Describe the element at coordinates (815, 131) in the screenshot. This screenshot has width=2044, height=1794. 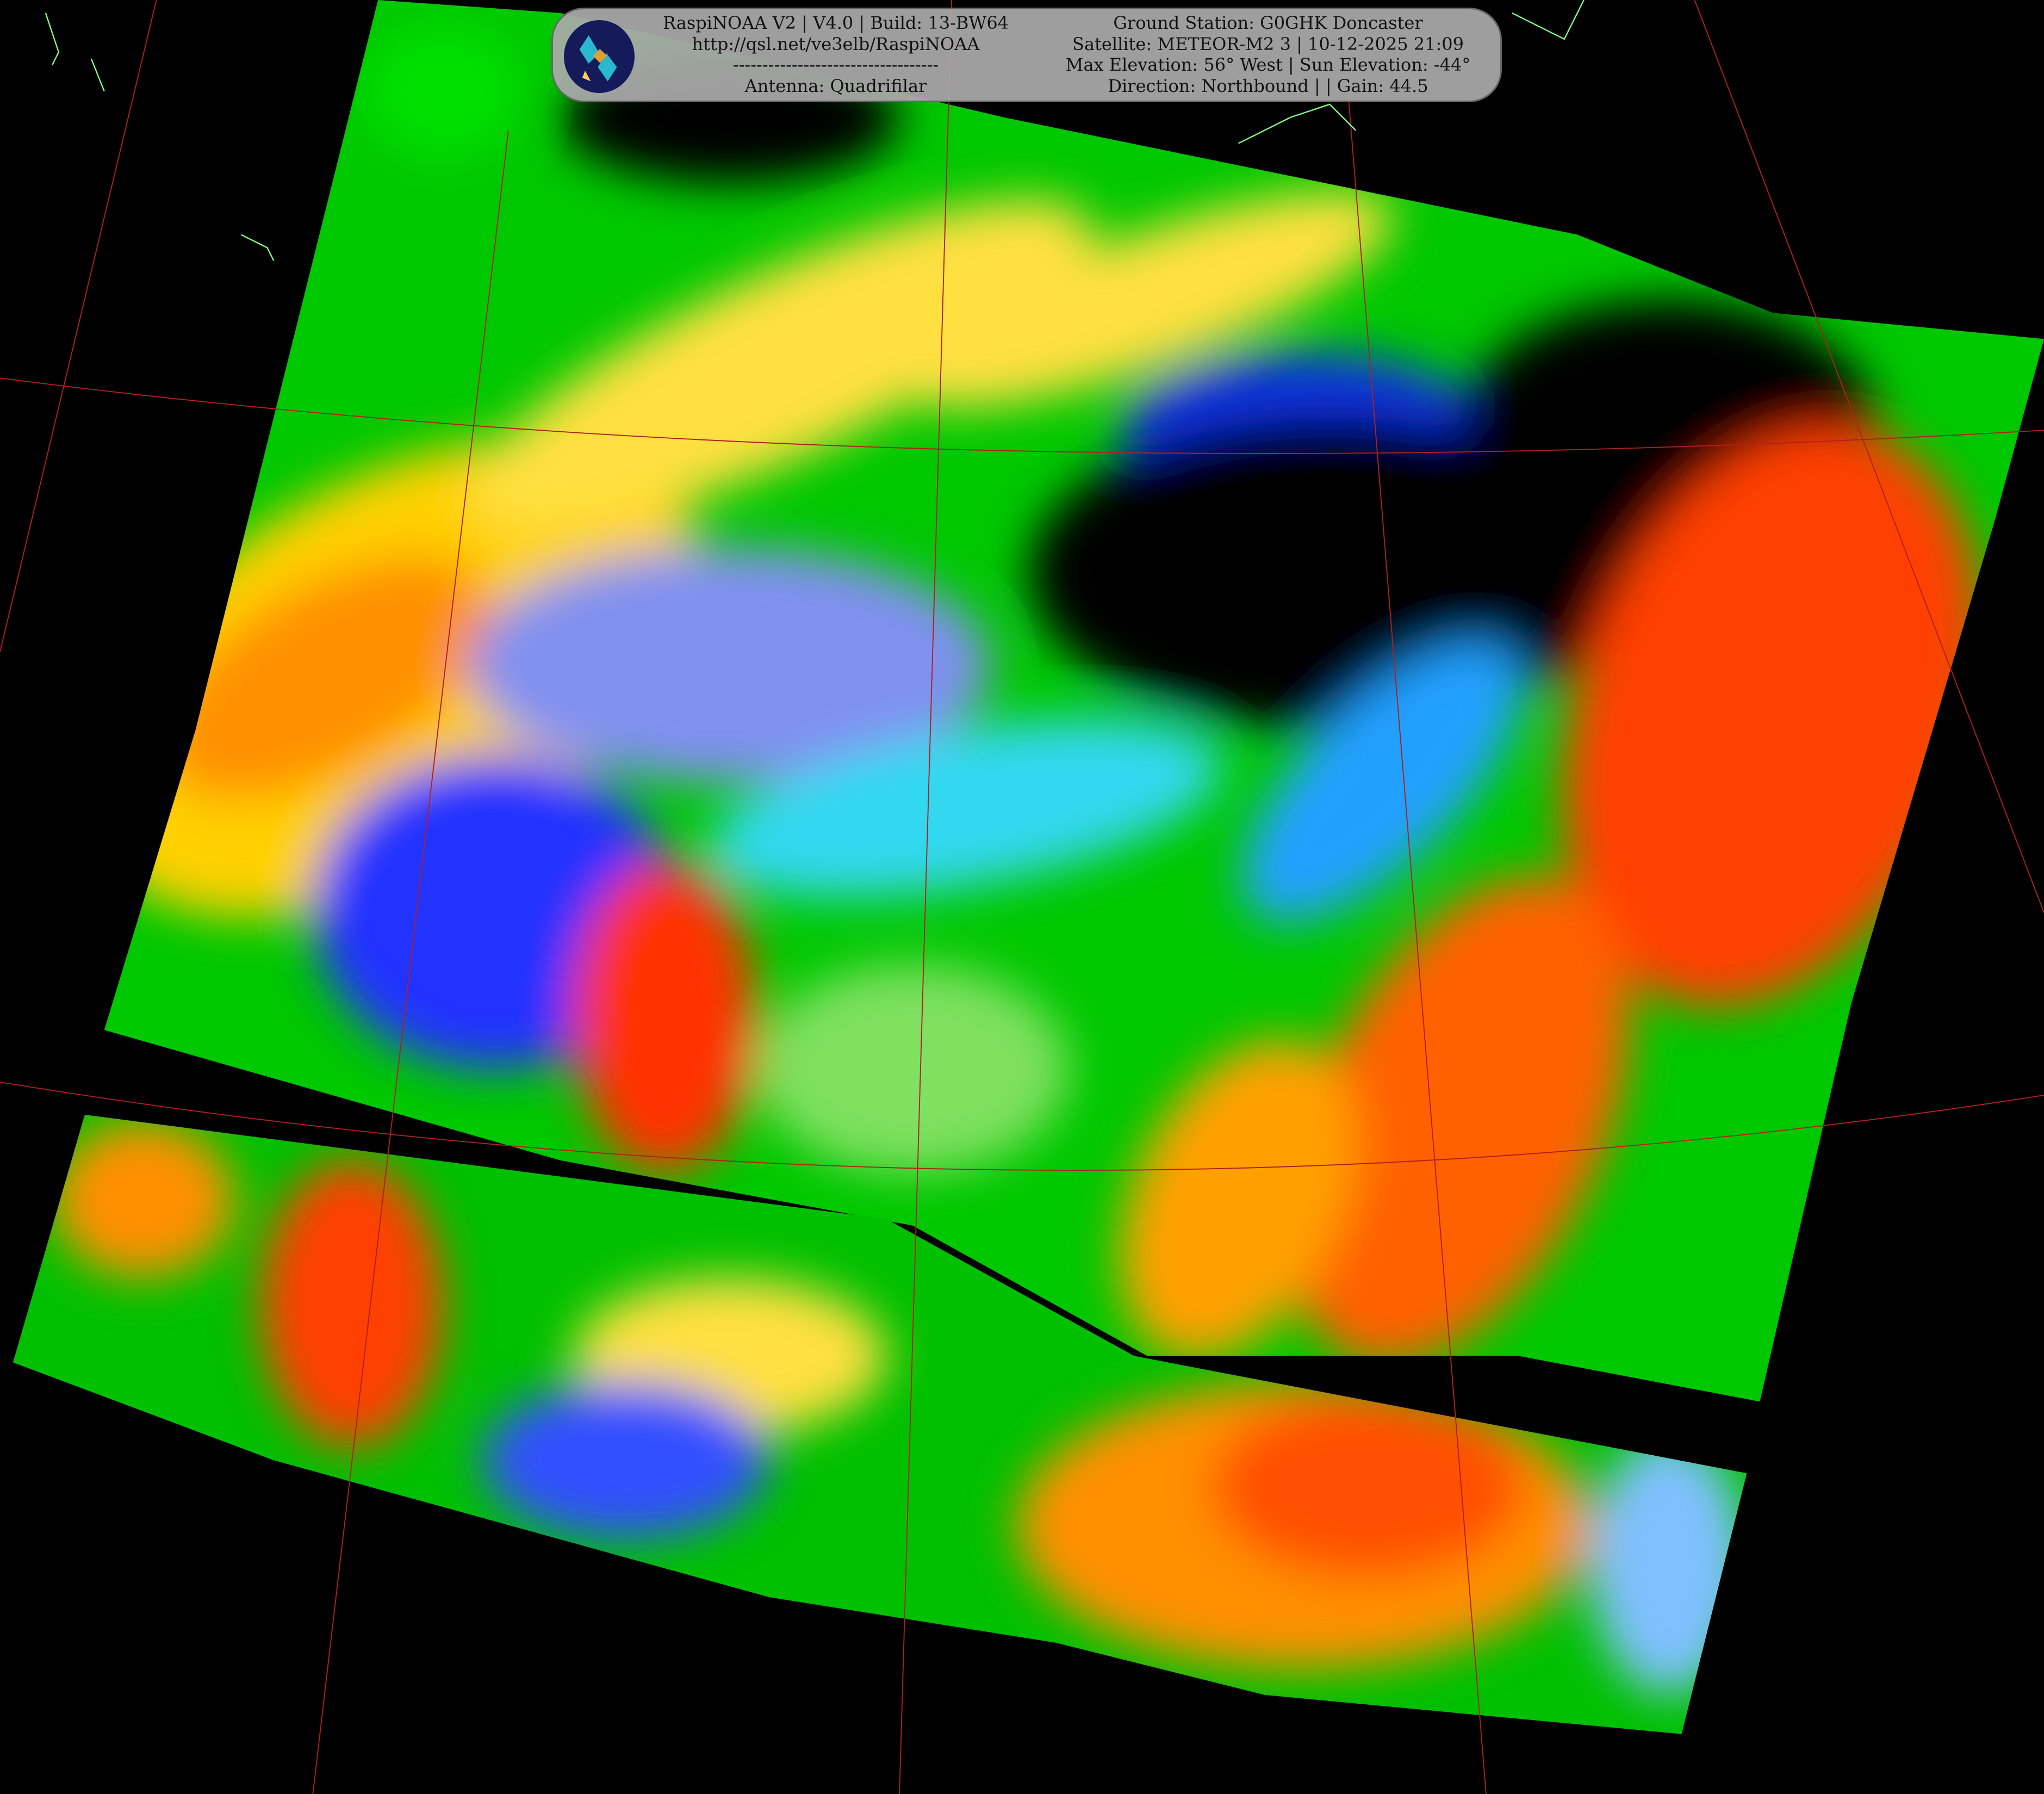
I see `coastline` at that location.